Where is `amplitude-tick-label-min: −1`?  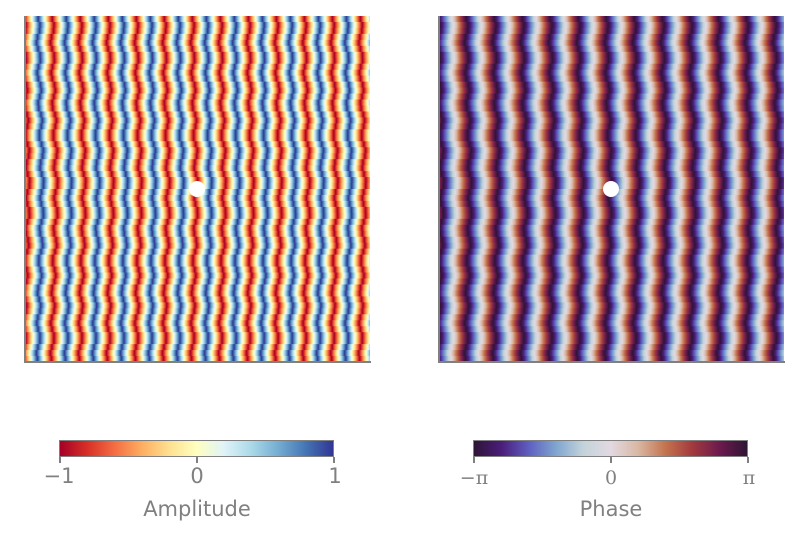
amplitude-tick-label-min: −1 is located at coordinates (59, 476).